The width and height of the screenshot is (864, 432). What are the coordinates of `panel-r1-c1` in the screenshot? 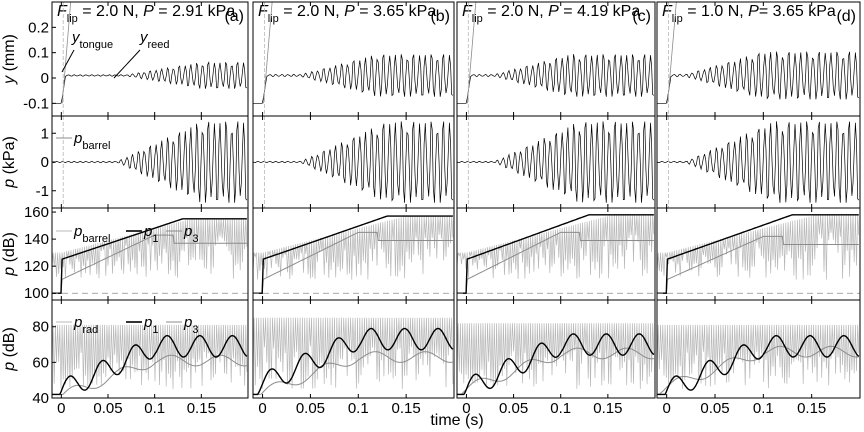 It's located at (353, 162).